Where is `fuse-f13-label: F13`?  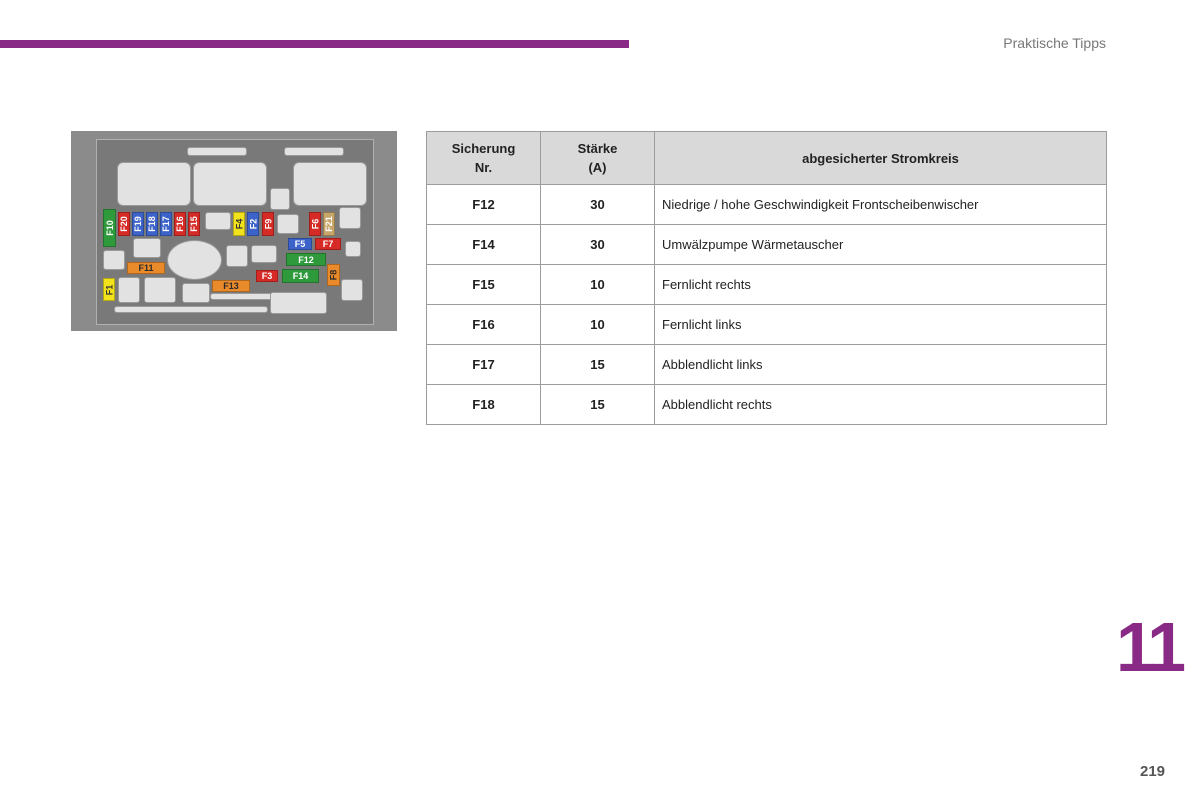
fuse-f13-label: F13 is located at coordinates (231, 286).